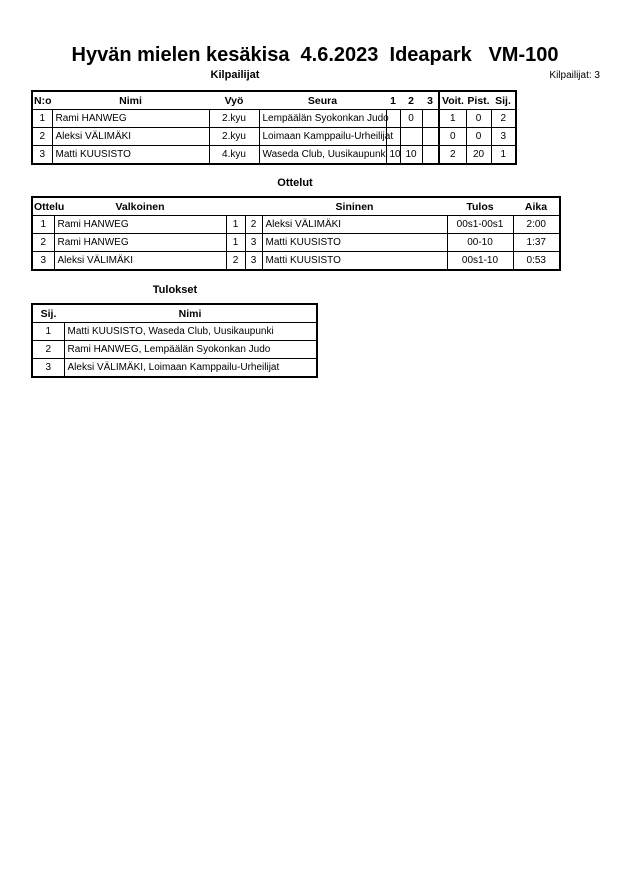  Describe the element at coordinates (296, 206) in the screenshot. I see `header-row: Ottelu Valkoinen Sininen Tulos Aika` at that location.